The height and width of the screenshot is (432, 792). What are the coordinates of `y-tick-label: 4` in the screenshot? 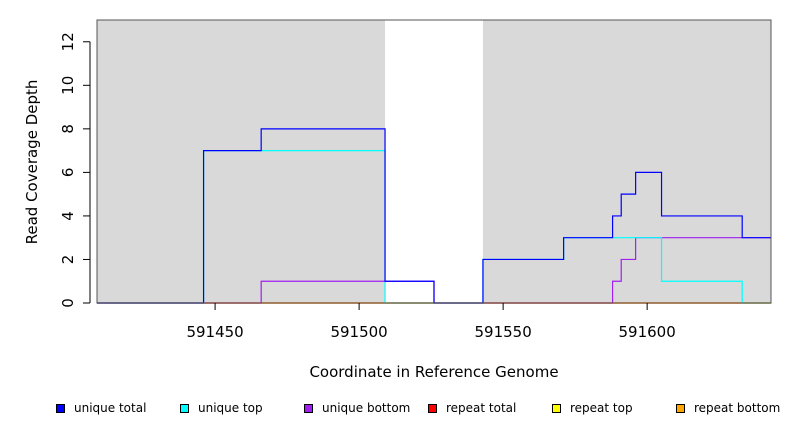 It's located at (68, 216).